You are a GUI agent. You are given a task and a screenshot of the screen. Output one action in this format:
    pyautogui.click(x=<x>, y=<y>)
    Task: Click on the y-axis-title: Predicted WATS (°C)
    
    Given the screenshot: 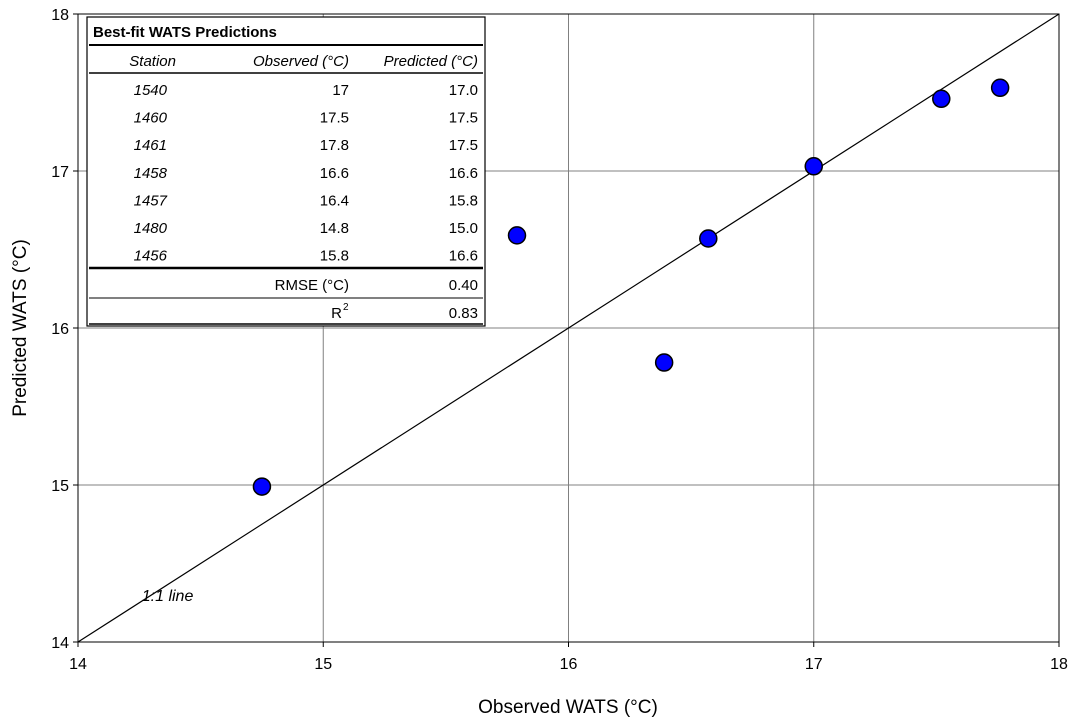 What is the action you would take?
    pyautogui.click(x=20, y=328)
    